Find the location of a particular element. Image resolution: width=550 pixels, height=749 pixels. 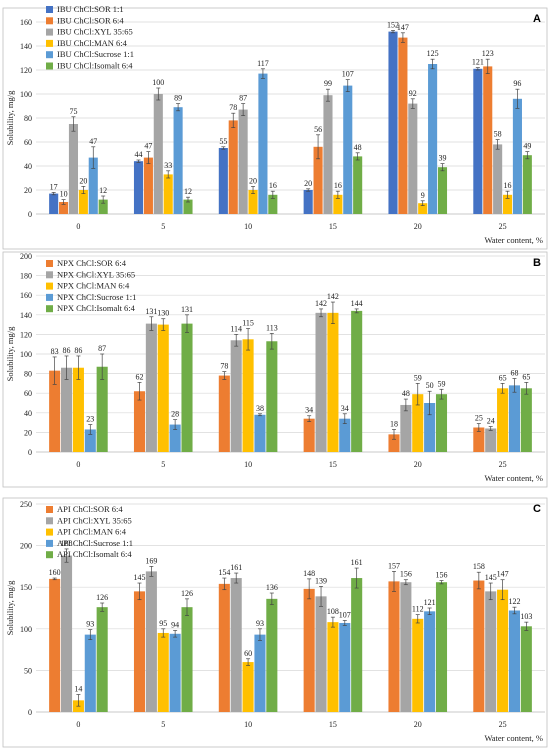

legend-entry: API ChCl:SOR 6:4 is located at coordinates (90, 509).